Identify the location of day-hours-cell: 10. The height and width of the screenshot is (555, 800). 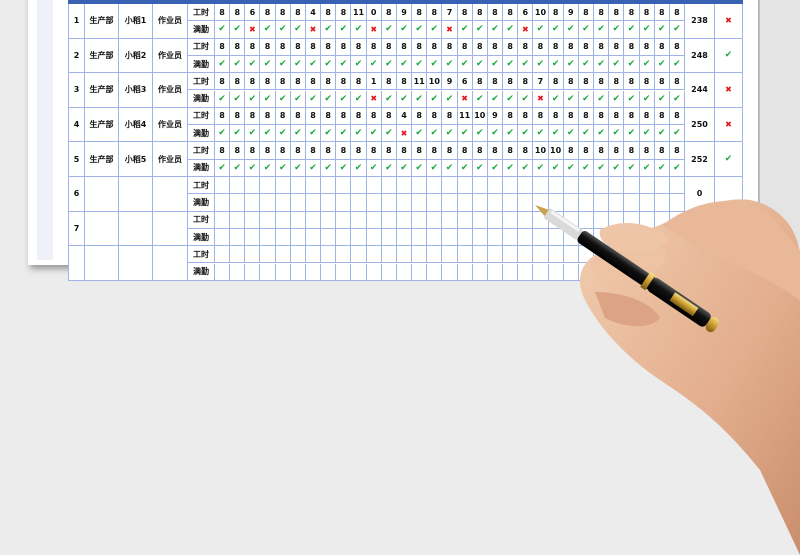
(541, 151).